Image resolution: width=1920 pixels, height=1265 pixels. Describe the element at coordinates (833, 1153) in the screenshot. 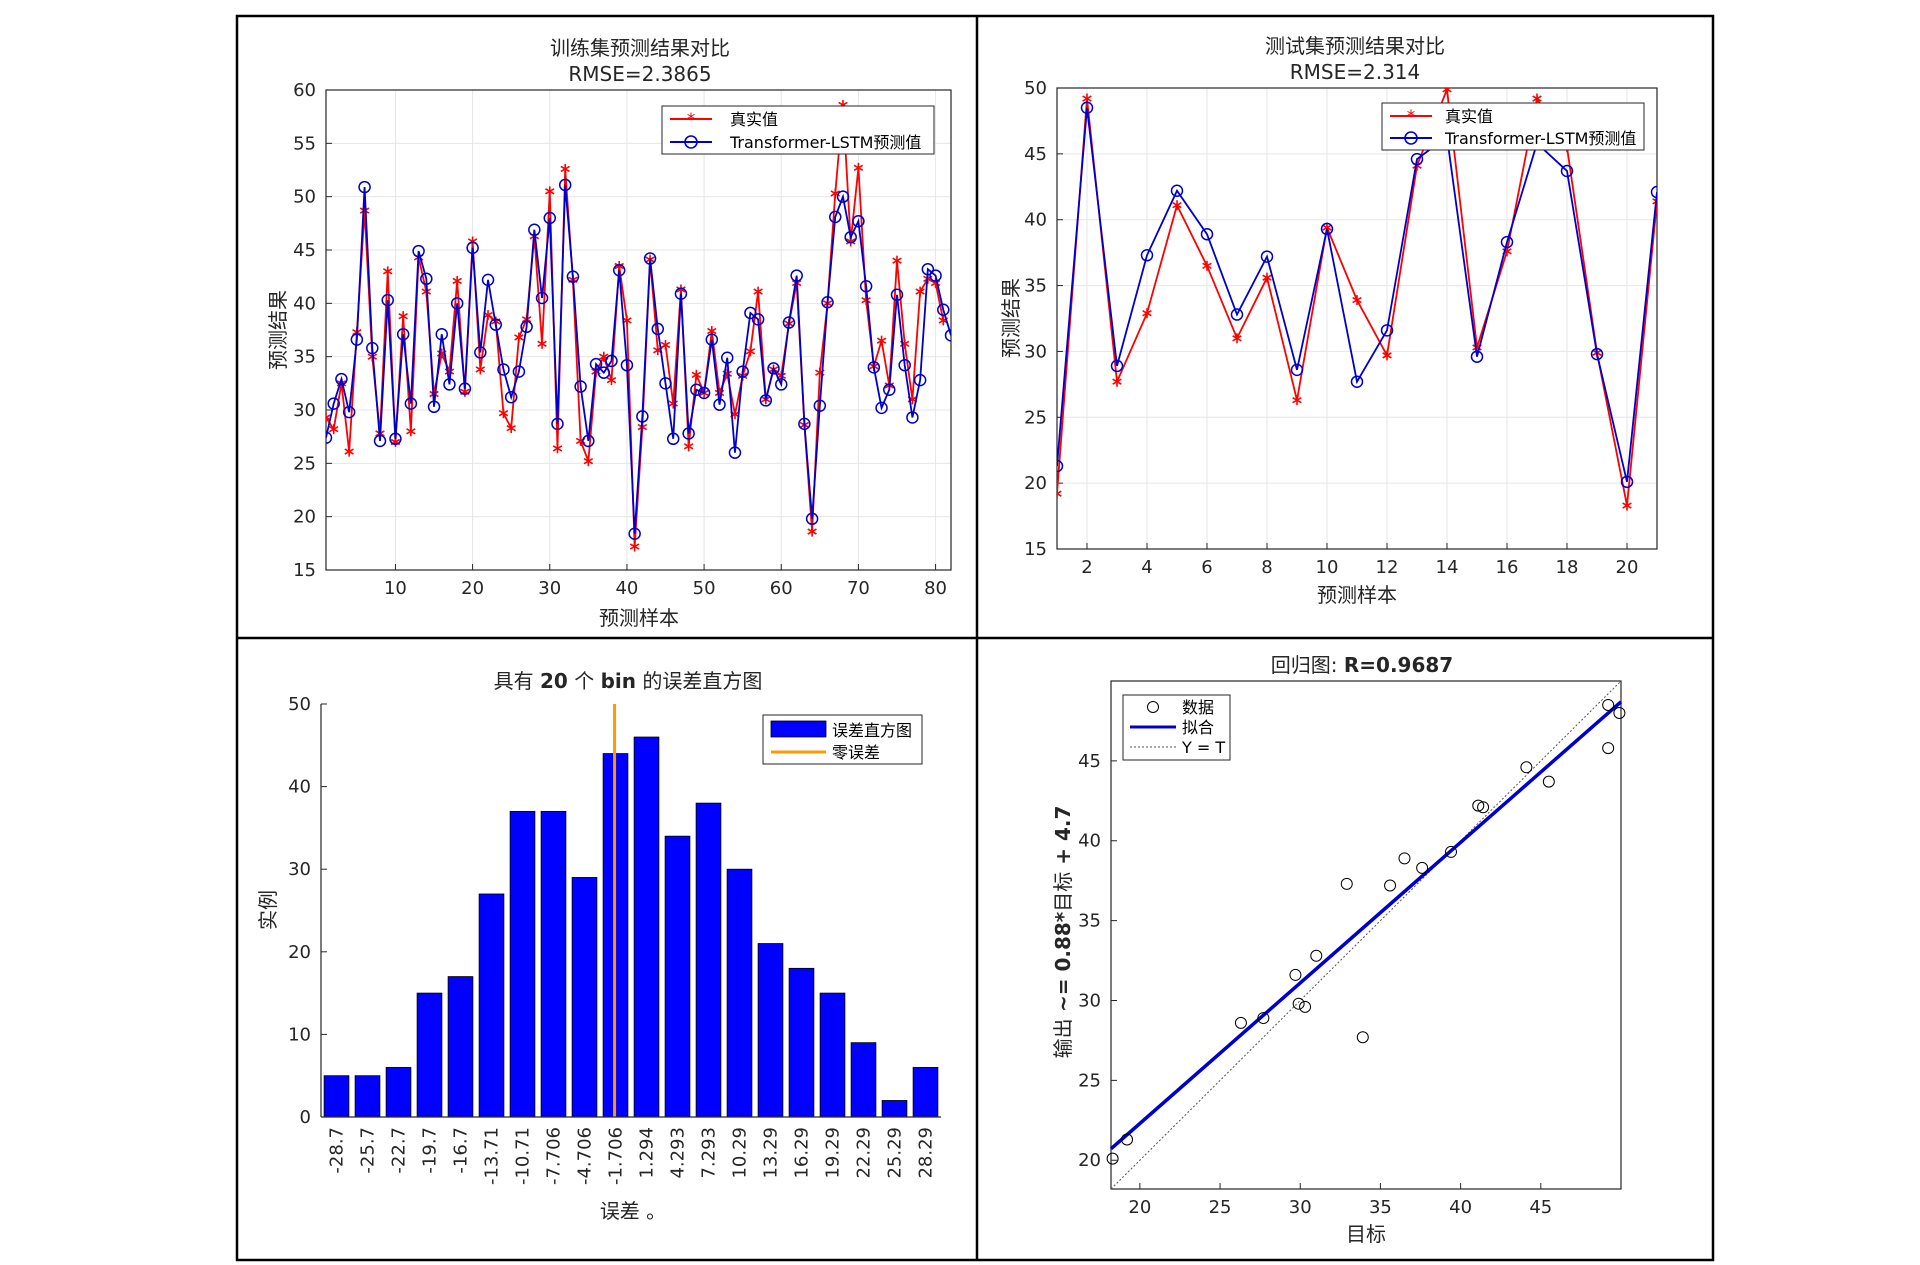

I see `hist-xtick-label-16: 19.29` at that location.